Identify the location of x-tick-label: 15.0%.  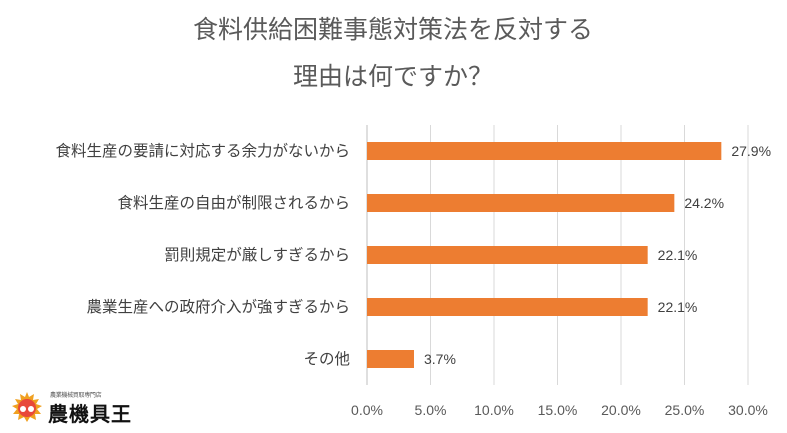
(558, 410).